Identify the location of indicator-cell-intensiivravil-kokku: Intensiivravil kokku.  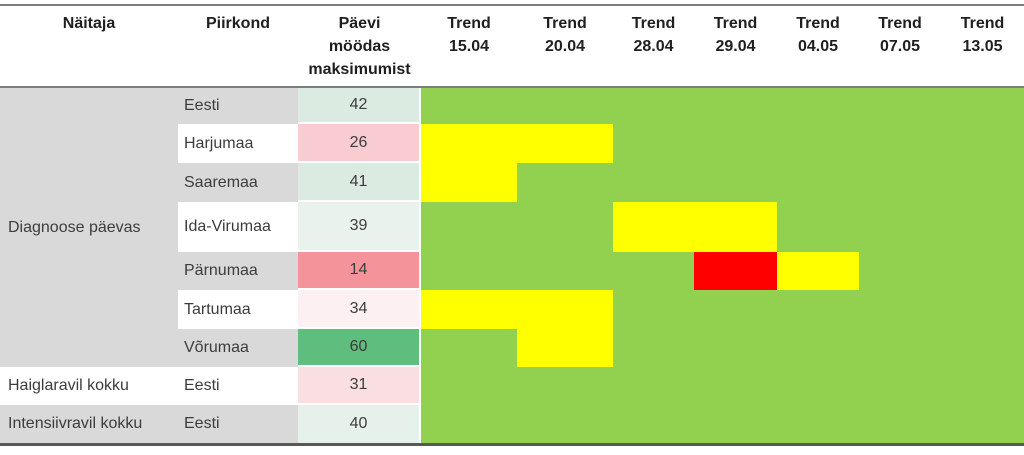
(89, 424).